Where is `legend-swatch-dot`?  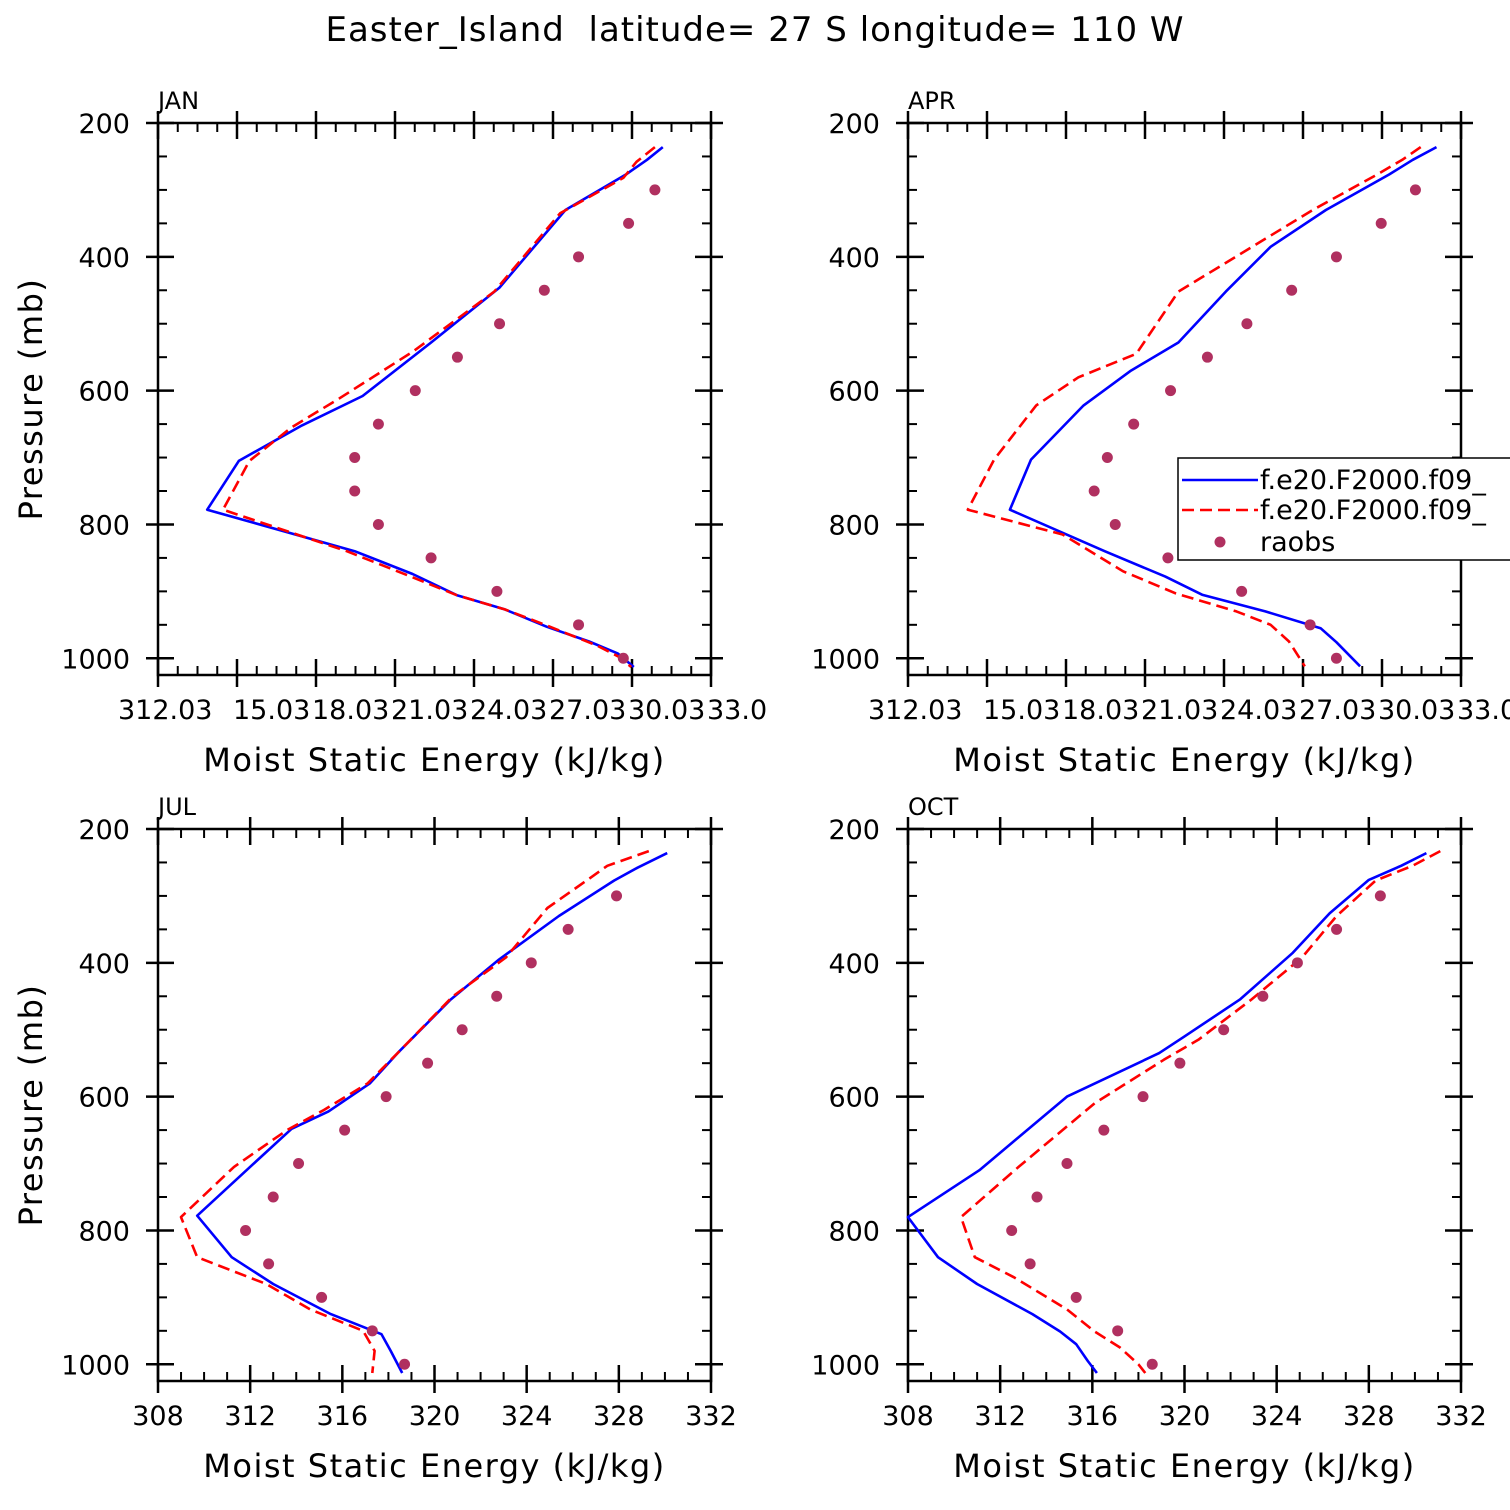 legend-swatch-dot is located at coordinates (1220, 542).